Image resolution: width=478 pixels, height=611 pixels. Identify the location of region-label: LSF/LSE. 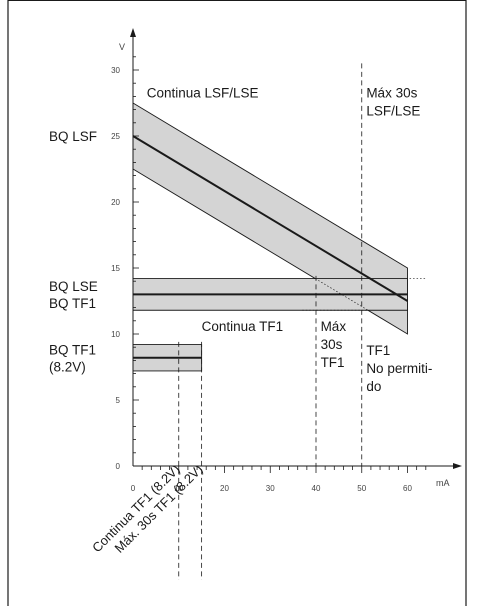
(393, 110).